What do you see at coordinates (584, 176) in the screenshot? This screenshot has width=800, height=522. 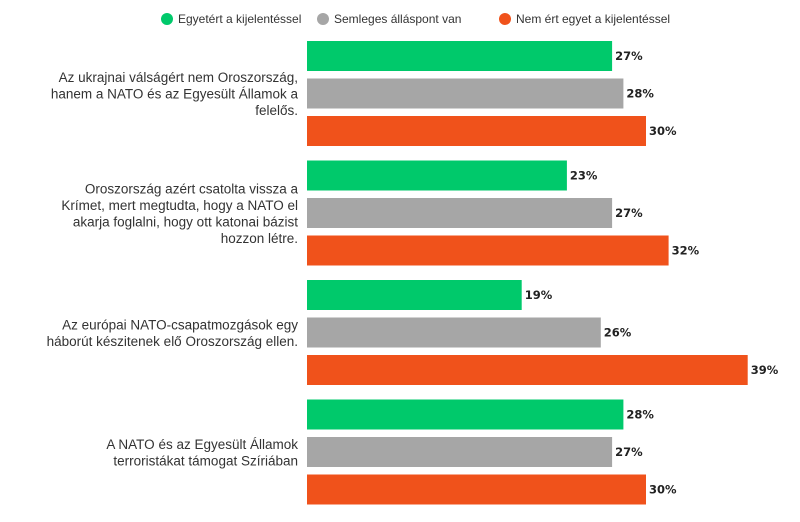 I see `value-label: 23%` at bounding box center [584, 176].